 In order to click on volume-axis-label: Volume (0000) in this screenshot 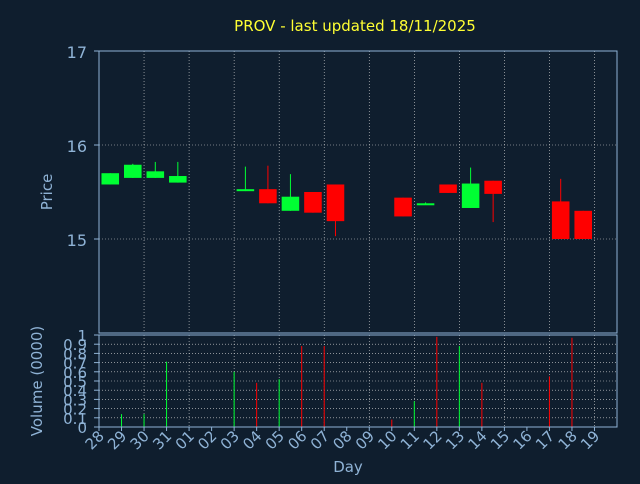, I will do `click(37, 381)`.